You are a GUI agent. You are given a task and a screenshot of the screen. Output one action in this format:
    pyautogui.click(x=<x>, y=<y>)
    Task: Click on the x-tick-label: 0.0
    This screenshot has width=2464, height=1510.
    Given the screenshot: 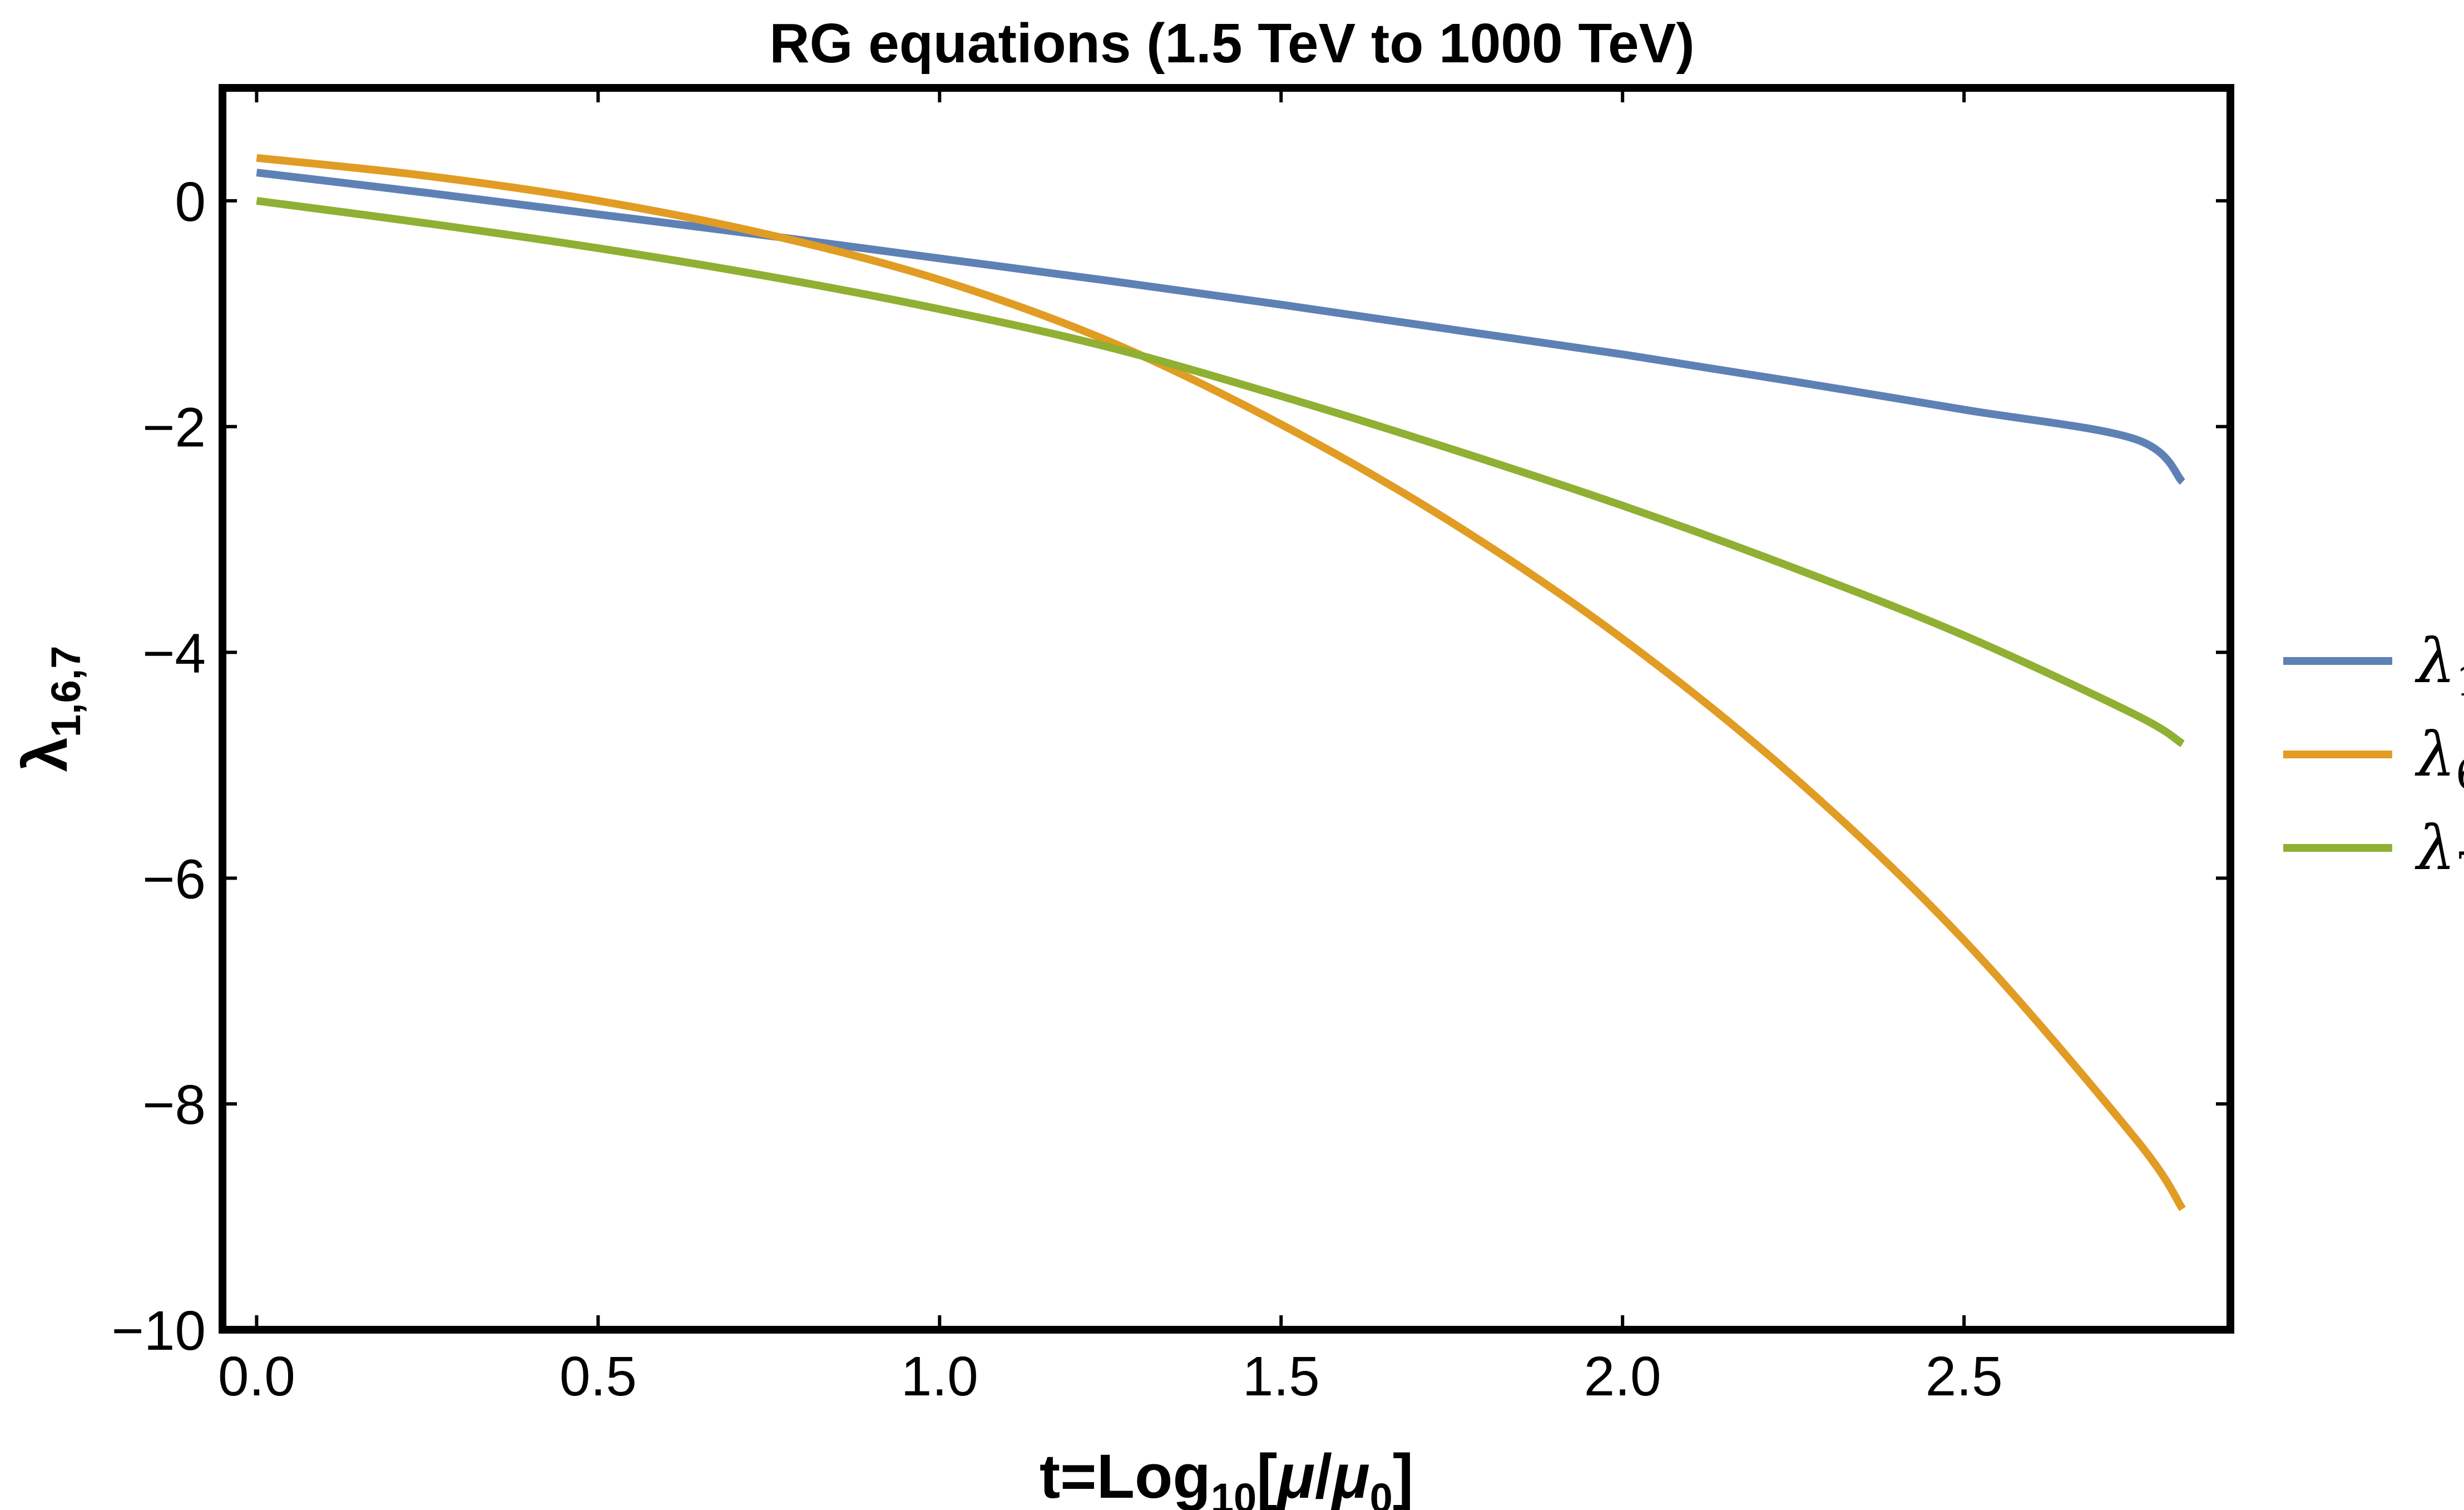 What is the action you would take?
    pyautogui.click(x=256, y=1376)
    